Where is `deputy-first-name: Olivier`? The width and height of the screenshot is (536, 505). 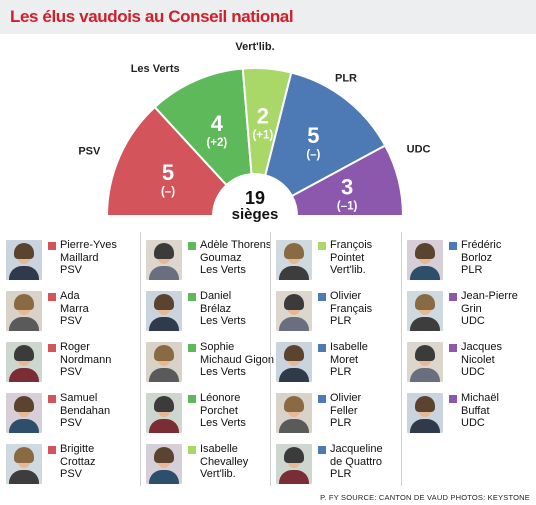 deputy-first-name: Olivier is located at coordinates (346, 296).